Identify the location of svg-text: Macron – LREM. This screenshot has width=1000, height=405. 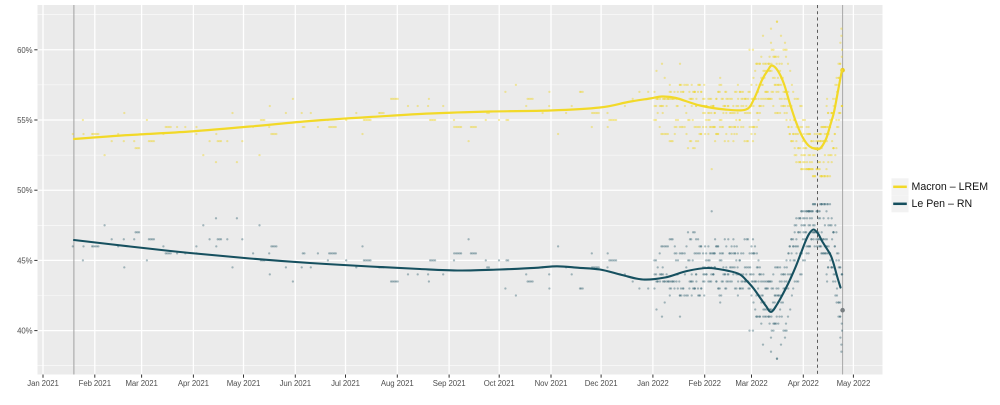
(950, 187).